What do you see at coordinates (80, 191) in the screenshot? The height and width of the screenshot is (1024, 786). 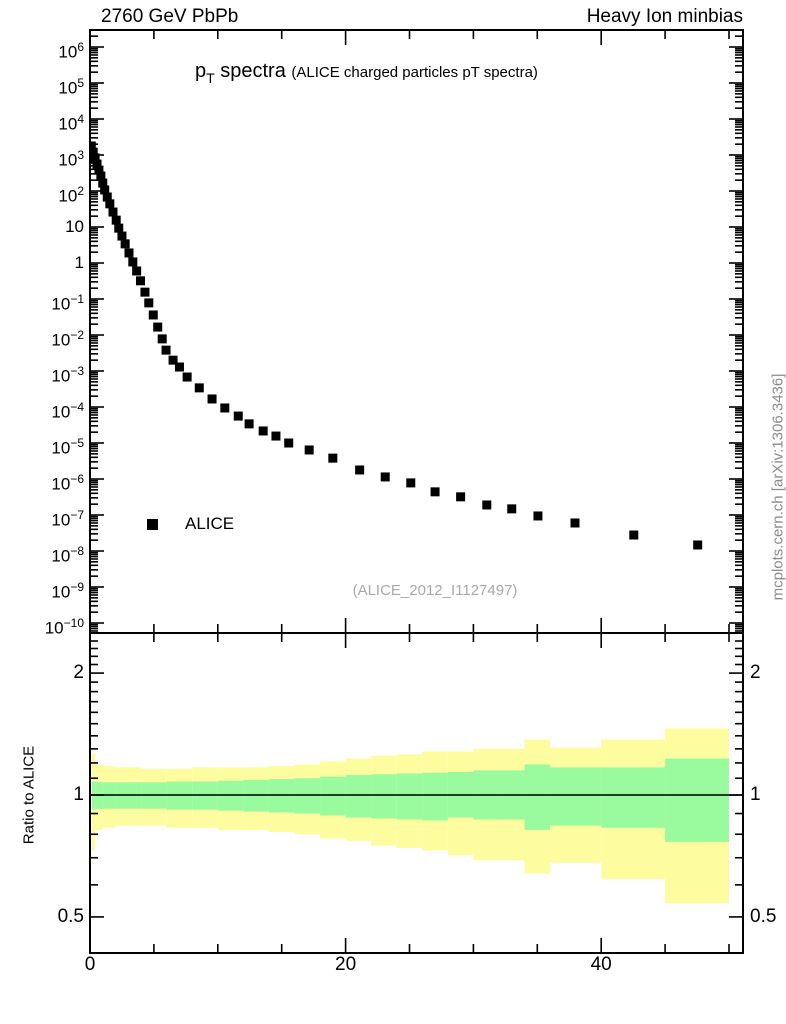 I see `y-axis-tick-exponent: 2` at bounding box center [80, 191].